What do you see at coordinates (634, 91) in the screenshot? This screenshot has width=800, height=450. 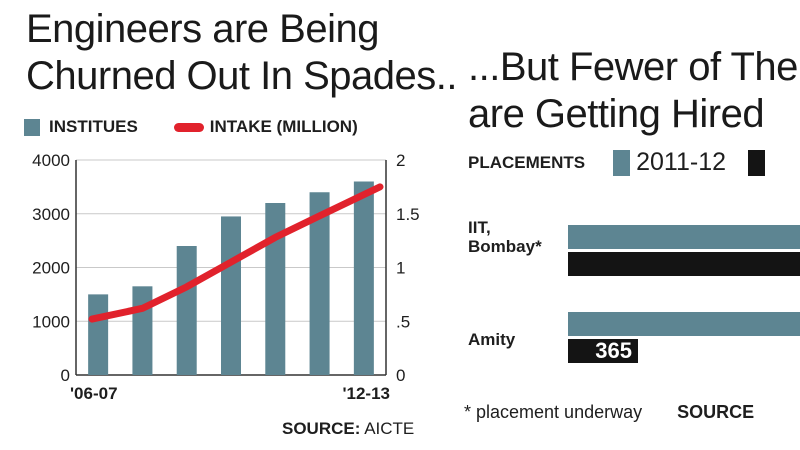 I see `right-chart-title: ...But Fewer of The are Getting Hired` at bounding box center [634, 91].